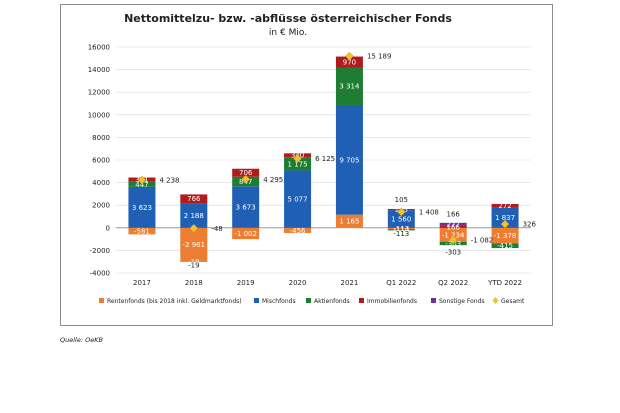 Image resolution: width=620 pixels, height=413 pixels. I want to click on data-label: 970, so click(349, 63).